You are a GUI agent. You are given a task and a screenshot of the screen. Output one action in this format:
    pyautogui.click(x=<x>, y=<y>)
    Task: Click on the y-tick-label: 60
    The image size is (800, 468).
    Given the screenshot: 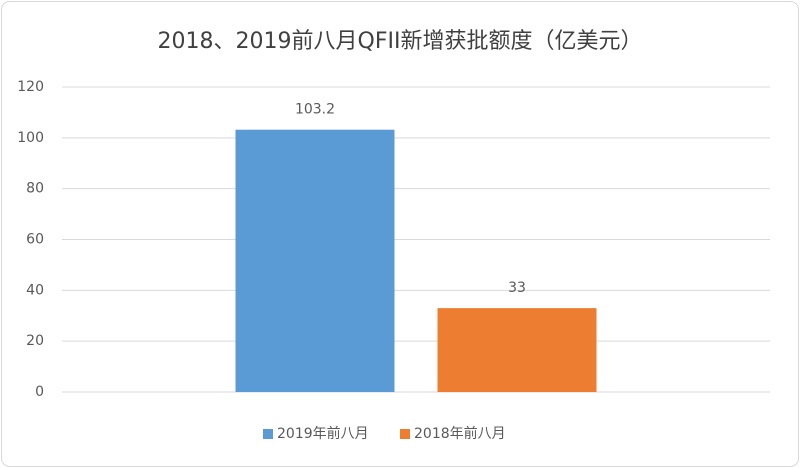 What is the action you would take?
    pyautogui.click(x=35, y=240)
    